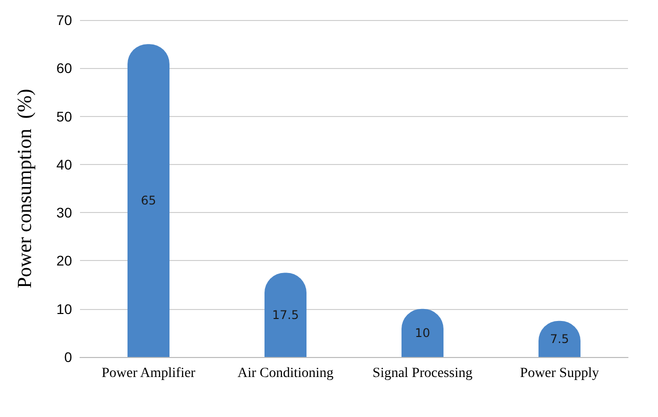 The width and height of the screenshot is (658, 417). What do you see at coordinates (68, 357) in the screenshot?
I see `y-tick-label: 0` at bounding box center [68, 357].